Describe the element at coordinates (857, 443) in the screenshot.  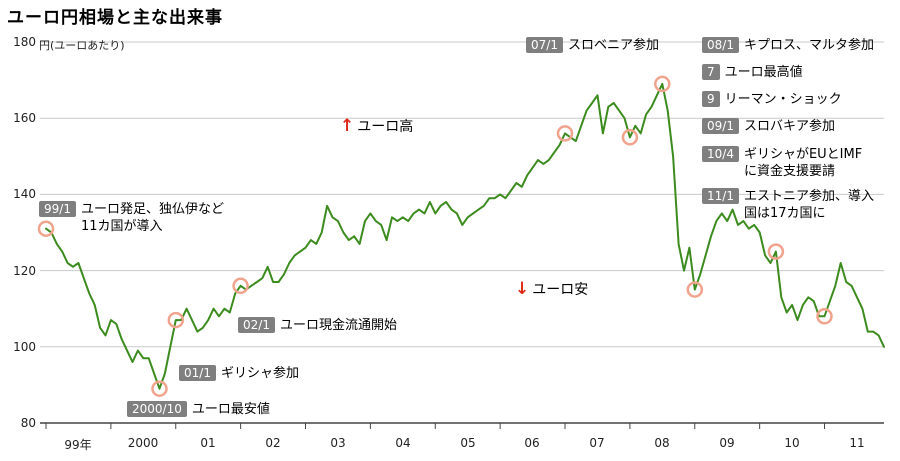
I see `x-tick-label: 11` at that location.